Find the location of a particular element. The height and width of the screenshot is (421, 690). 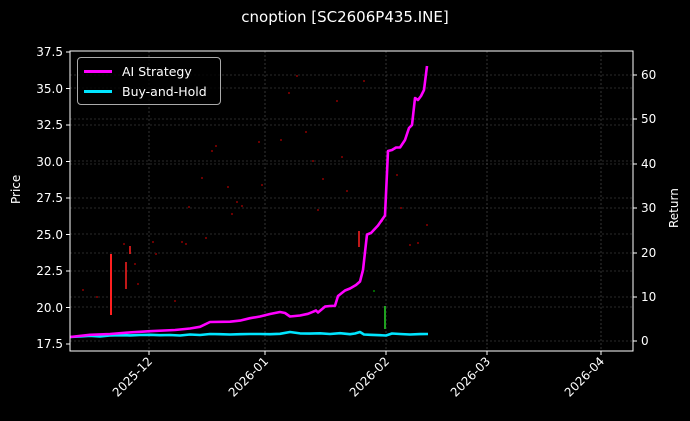

svg-text: 2026-03 is located at coordinates (470, 376).